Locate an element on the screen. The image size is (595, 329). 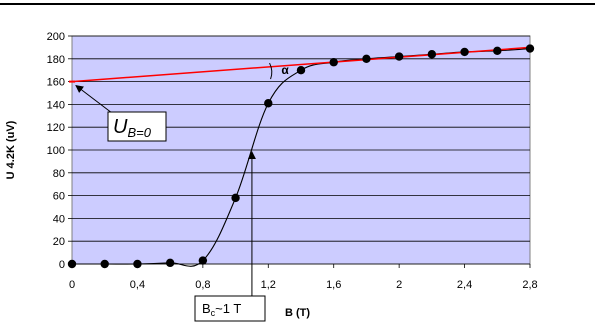
y-tick-label: 100 is located at coordinates (56, 151).